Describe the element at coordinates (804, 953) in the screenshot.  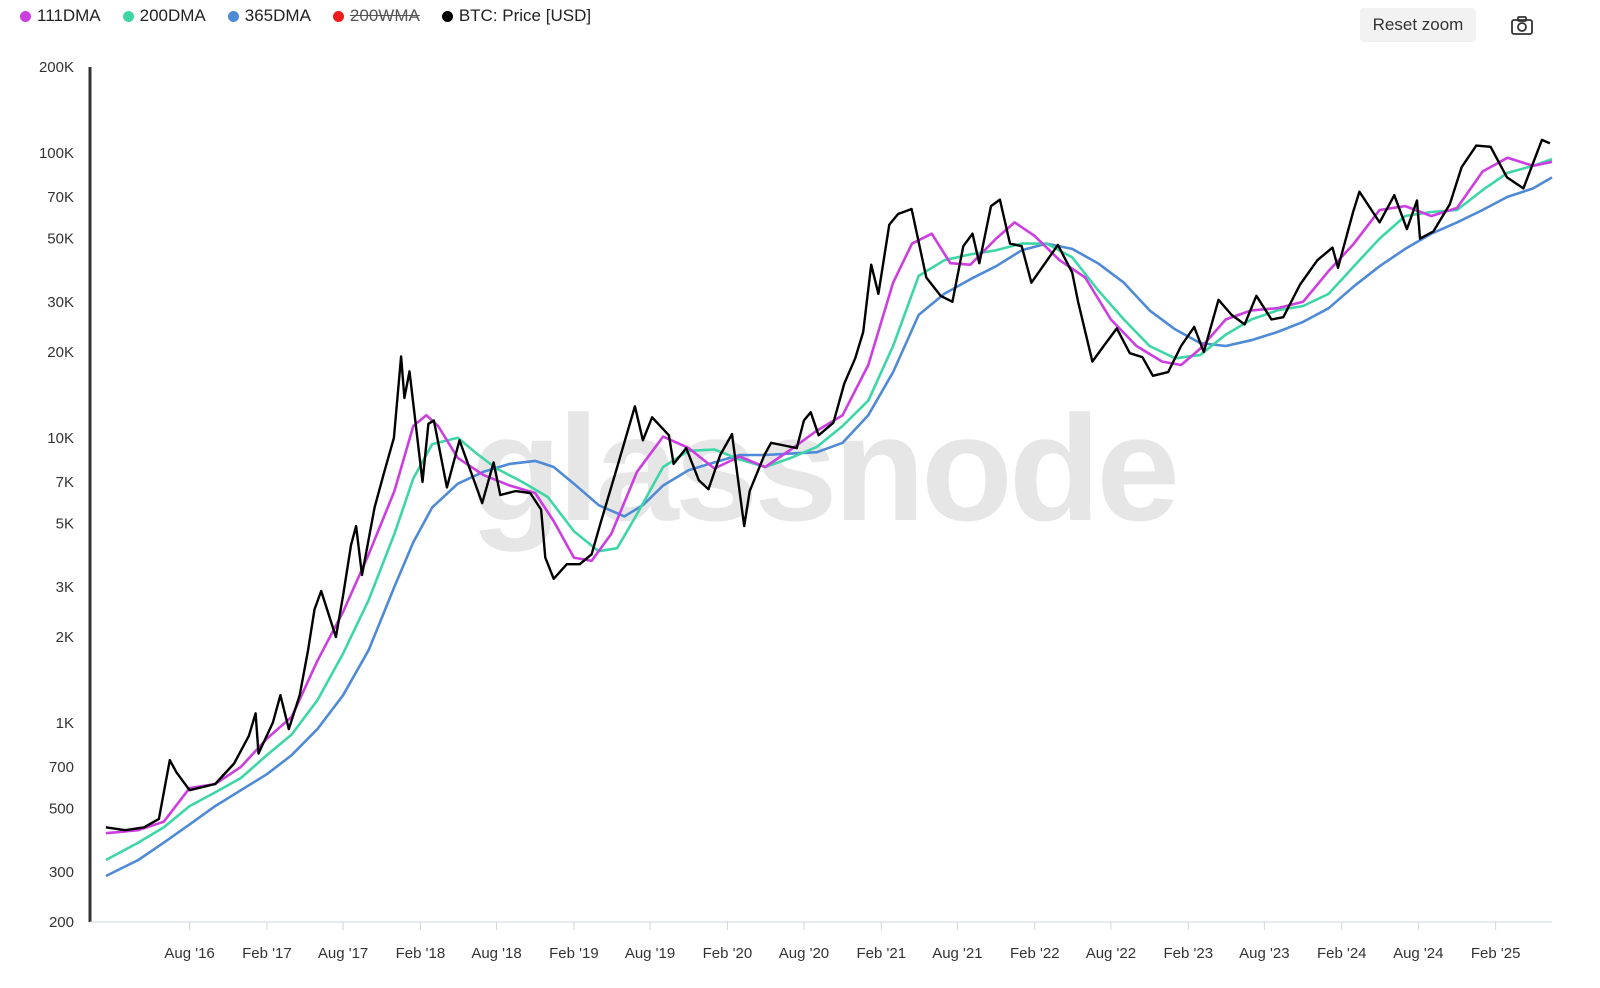
I see `x-tick-label: Aug '20` at that location.